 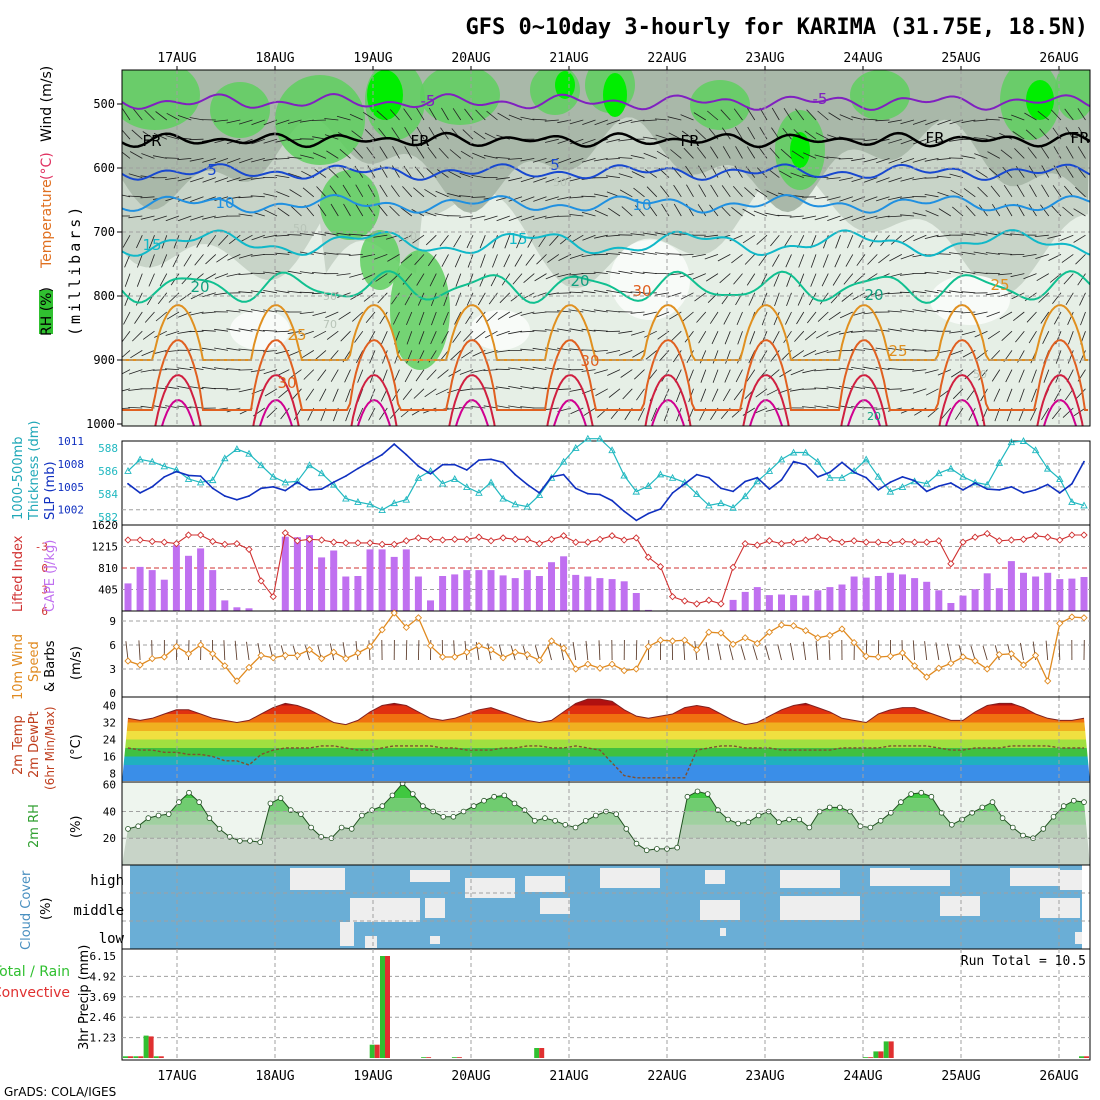 What do you see at coordinates (606, 568) in the screenshot?
I see `lifted-index-line` at bounding box center [606, 568].